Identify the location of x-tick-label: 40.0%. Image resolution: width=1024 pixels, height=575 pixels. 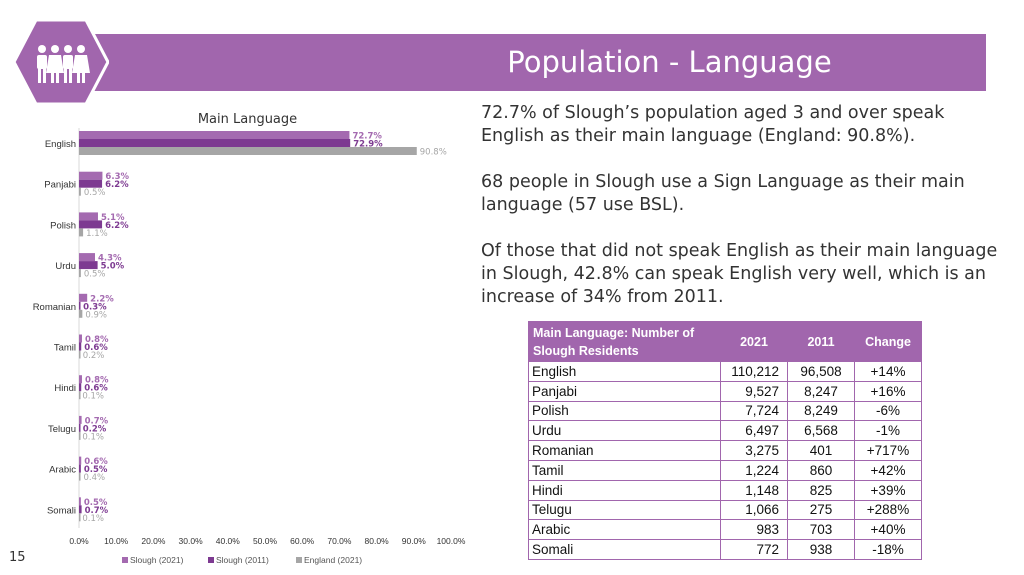
(228, 541).